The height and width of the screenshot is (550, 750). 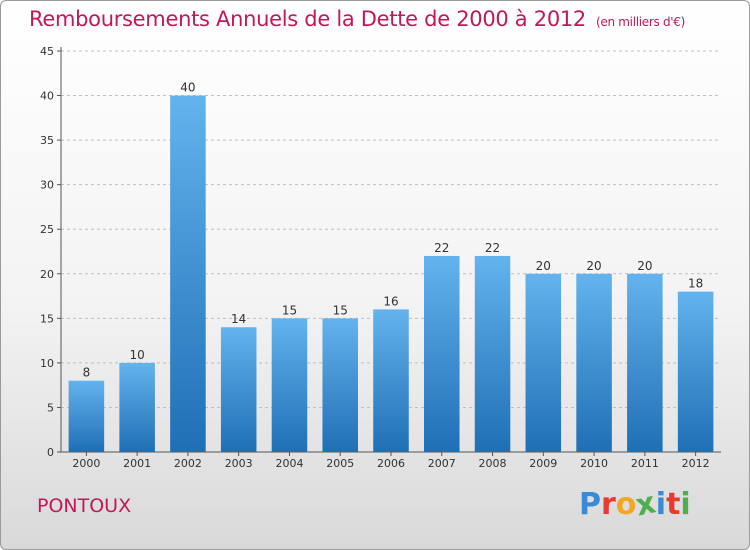 What do you see at coordinates (47, 274) in the screenshot?
I see `y-tick-label: 20` at bounding box center [47, 274].